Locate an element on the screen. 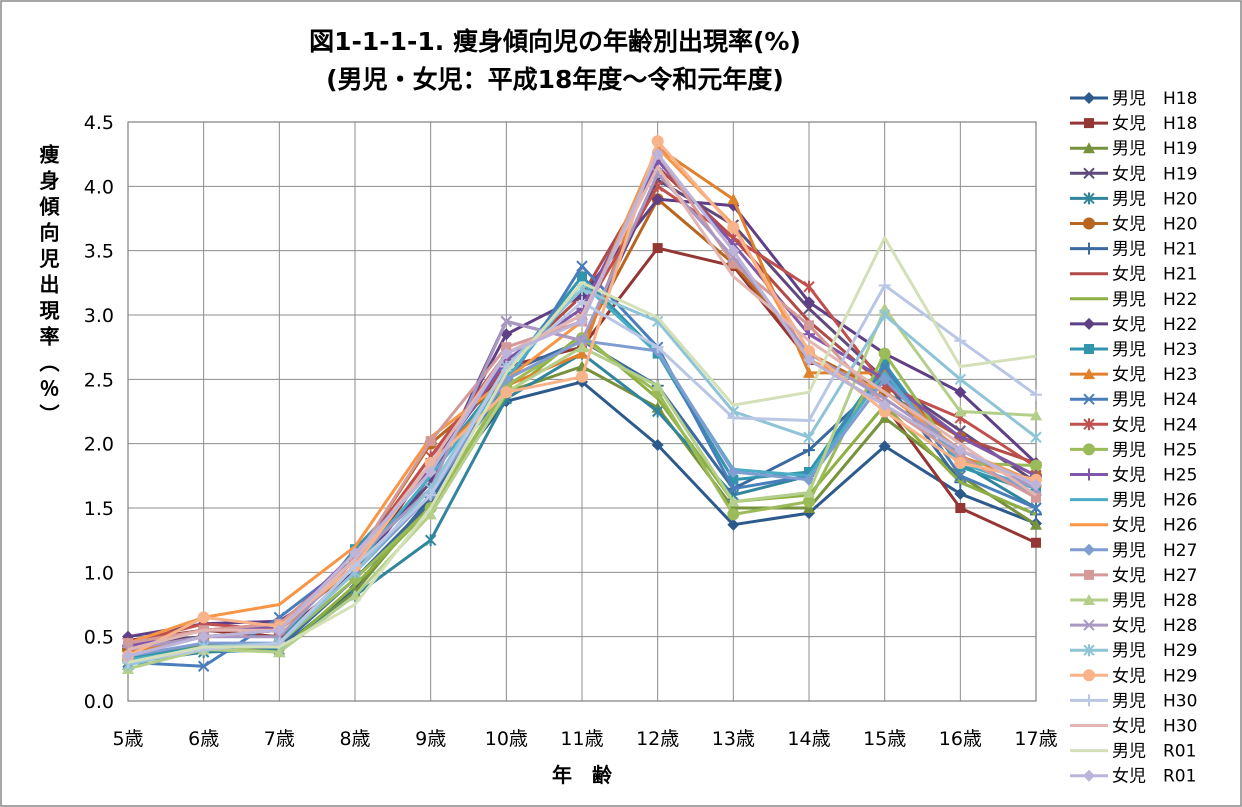 This screenshot has width=1242, height=807. legend-label: 男児 H25 is located at coordinates (1154, 450).